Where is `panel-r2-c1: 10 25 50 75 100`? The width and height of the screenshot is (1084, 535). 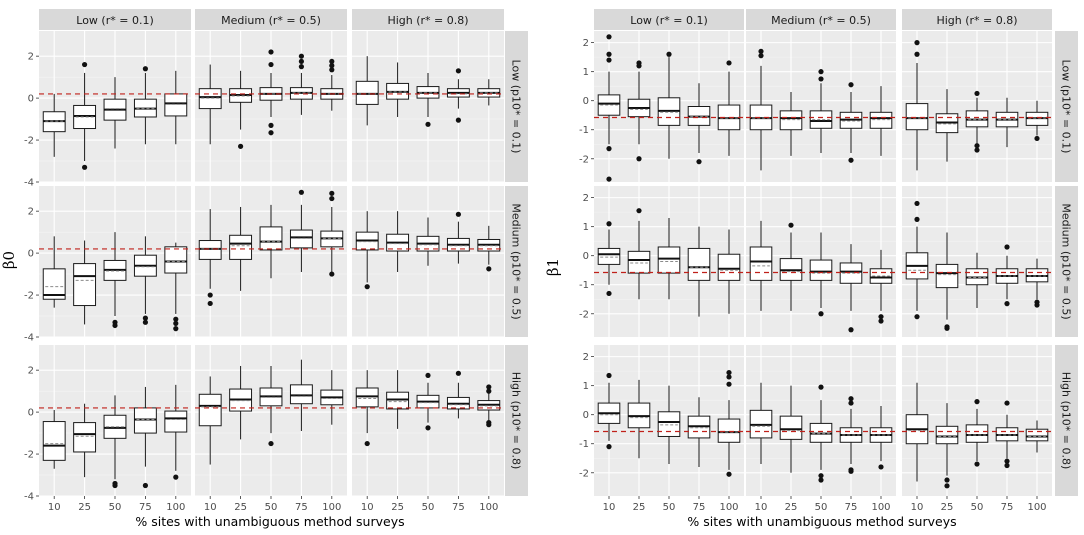
panel-r2-c1: 10 25 50 75 100 is located at coordinates (271, 429).